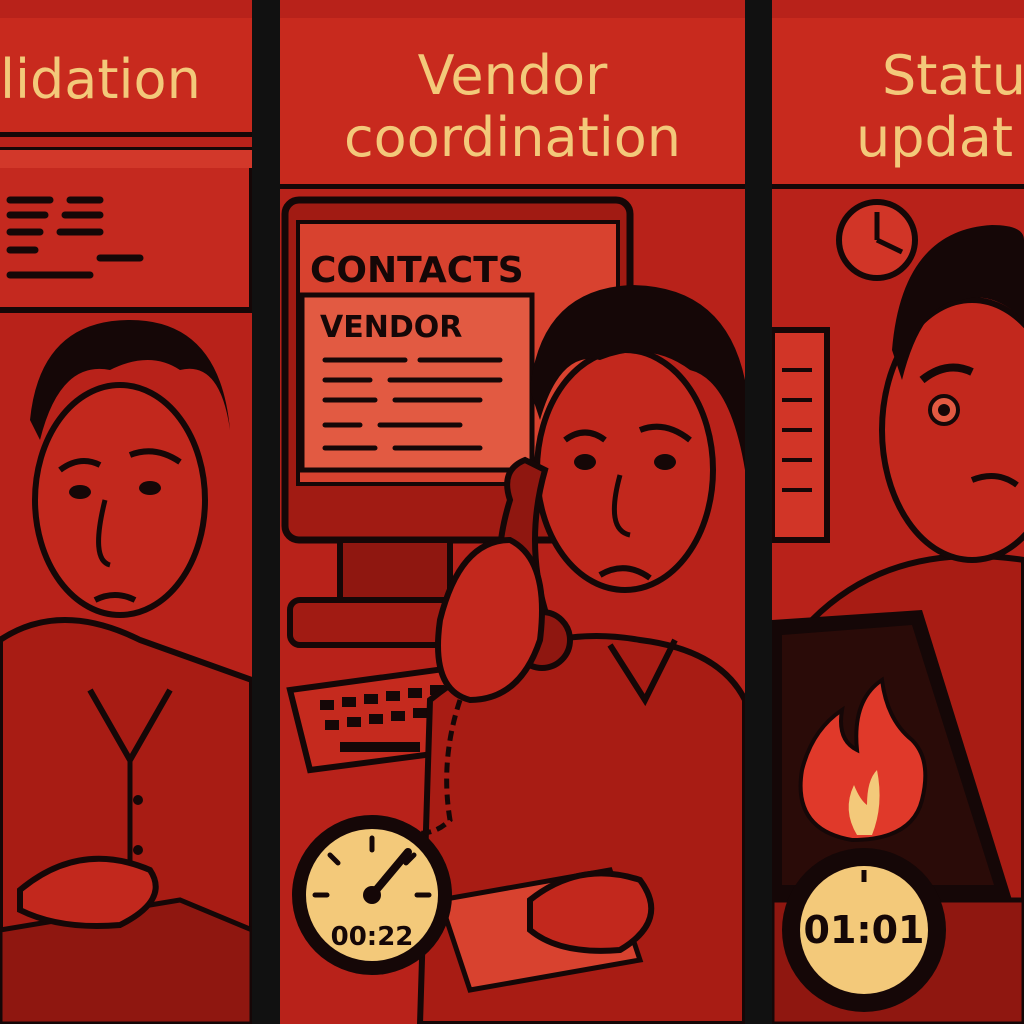  I want to click on panel-3-title-line-1: Statu, so click(953, 75).